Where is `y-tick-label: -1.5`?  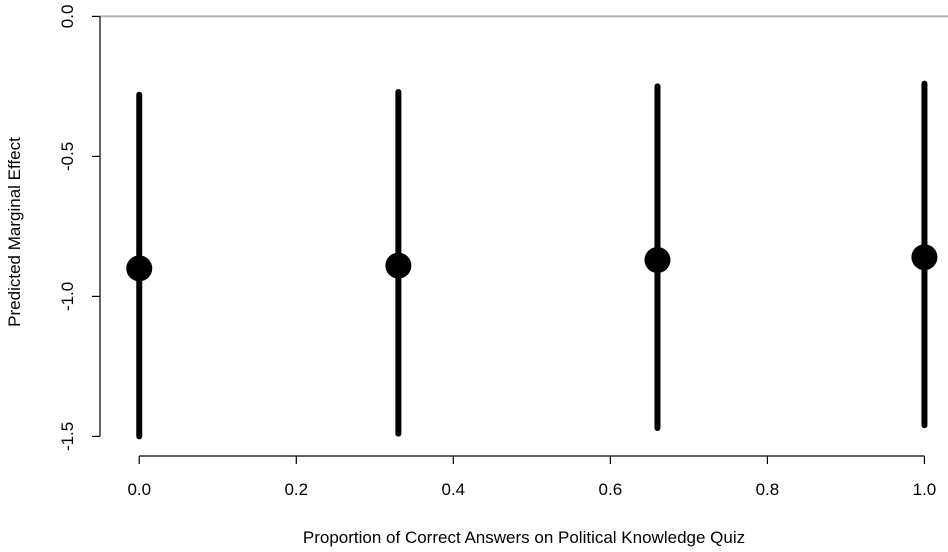
y-tick-label: -1.5 is located at coordinates (67, 436).